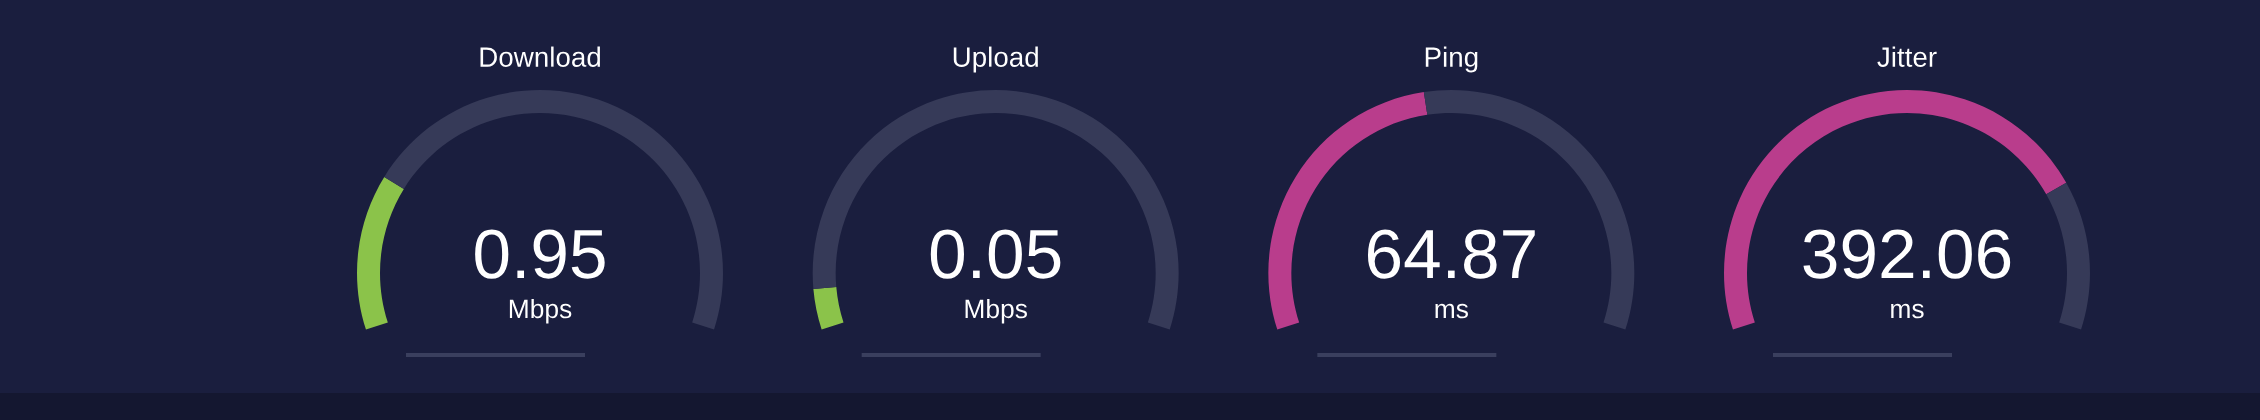 The height and width of the screenshot is (420, 2260). I want to click on chart-title: Jitter, so click(1907, 56).